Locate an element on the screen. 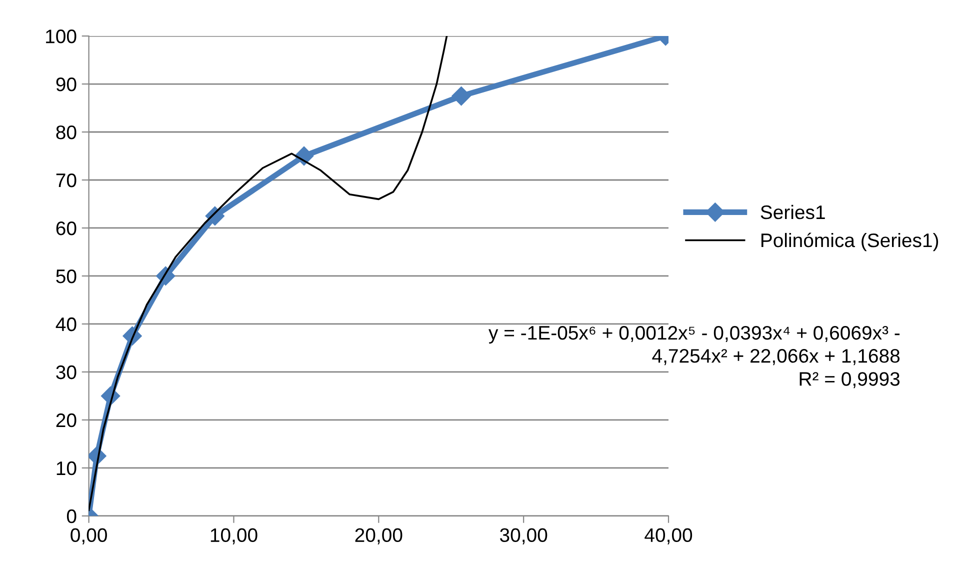 This screenshot has width=955, height=581. y-tick-label: 30 is located at coordinates (66, 372).